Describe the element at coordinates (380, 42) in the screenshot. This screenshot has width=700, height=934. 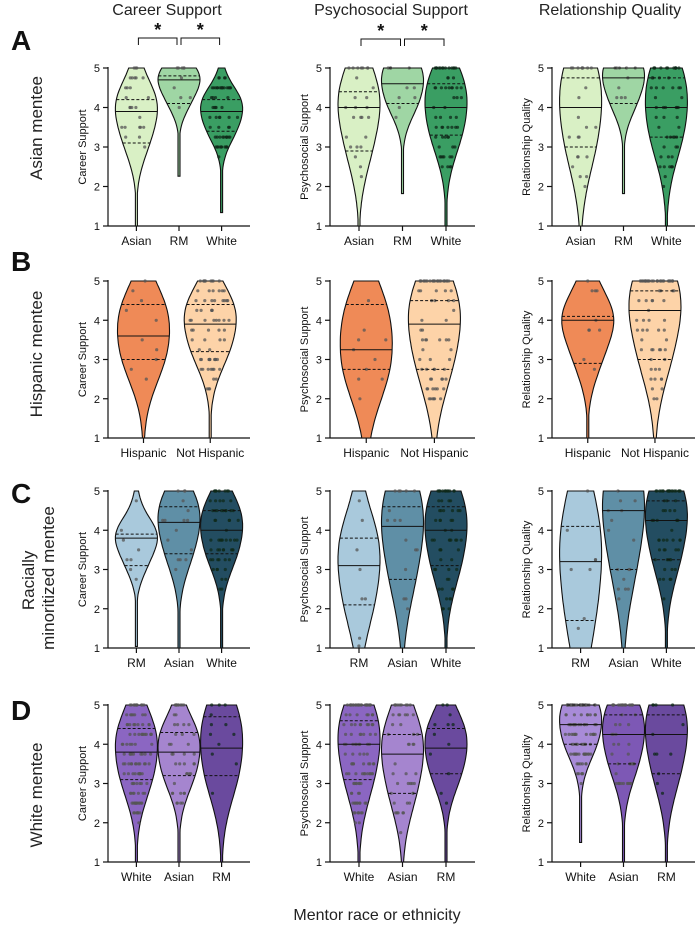
I see `significance-bracket` at that location.